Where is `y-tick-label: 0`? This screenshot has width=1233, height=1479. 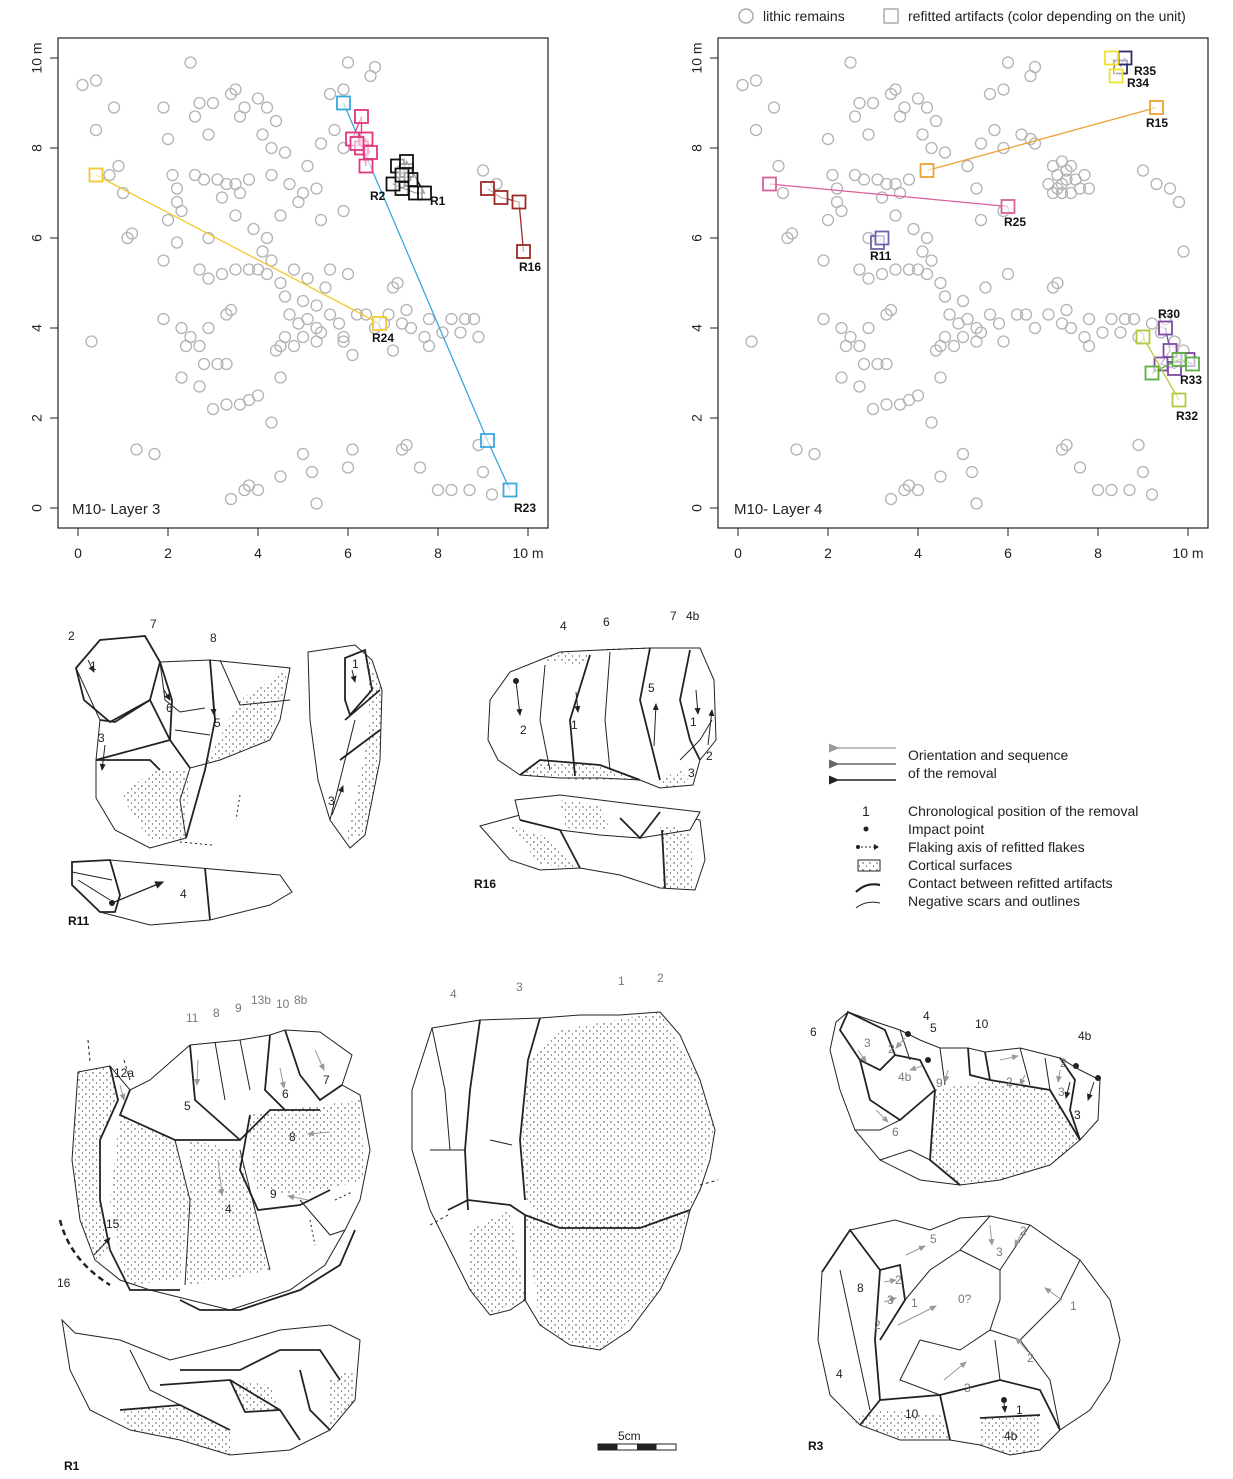 y-tick-label: 0 is located at coordinates (697, 508).